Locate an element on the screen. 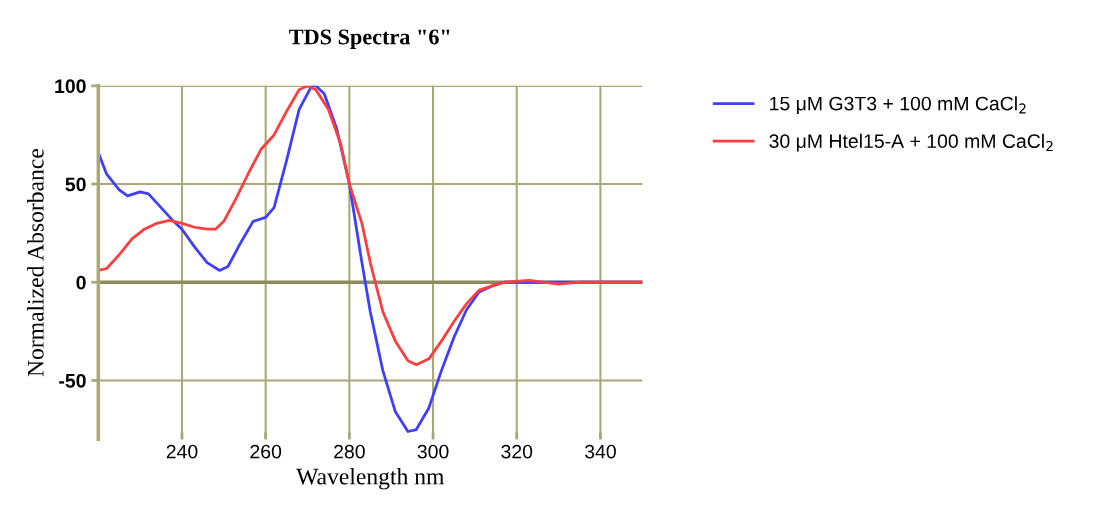 Image resolution: width=1117 pixels, height=505 pixels. y-tick-label: 0 is located at coordinates (81, 282).